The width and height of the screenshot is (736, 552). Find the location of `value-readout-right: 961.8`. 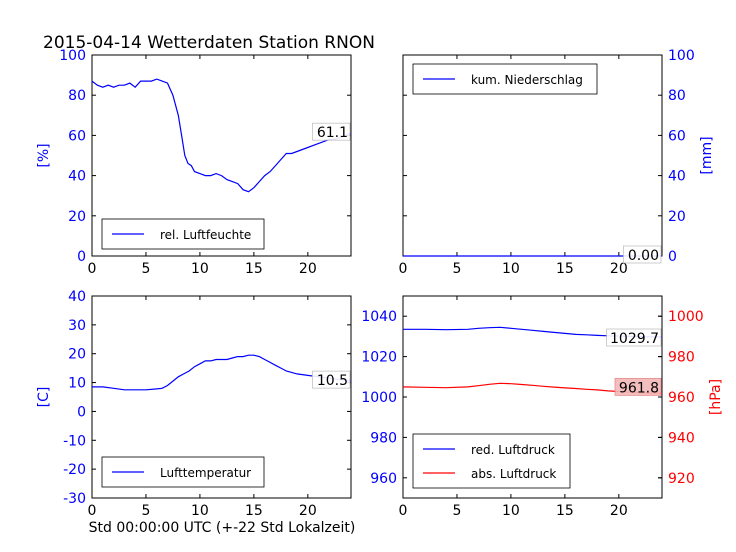

value-readout-right: 961.8 is located at coordinates (639, 388).